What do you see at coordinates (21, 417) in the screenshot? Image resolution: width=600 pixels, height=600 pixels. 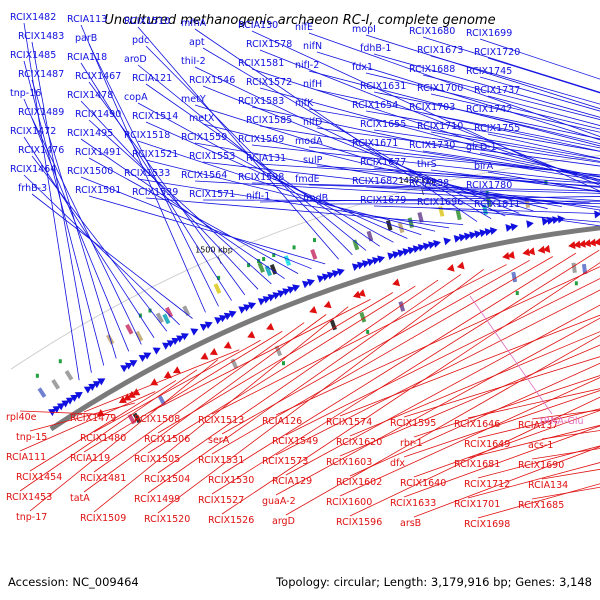 I see `reverse-gene-label: rpl40e` at bounding box center [21, 417].